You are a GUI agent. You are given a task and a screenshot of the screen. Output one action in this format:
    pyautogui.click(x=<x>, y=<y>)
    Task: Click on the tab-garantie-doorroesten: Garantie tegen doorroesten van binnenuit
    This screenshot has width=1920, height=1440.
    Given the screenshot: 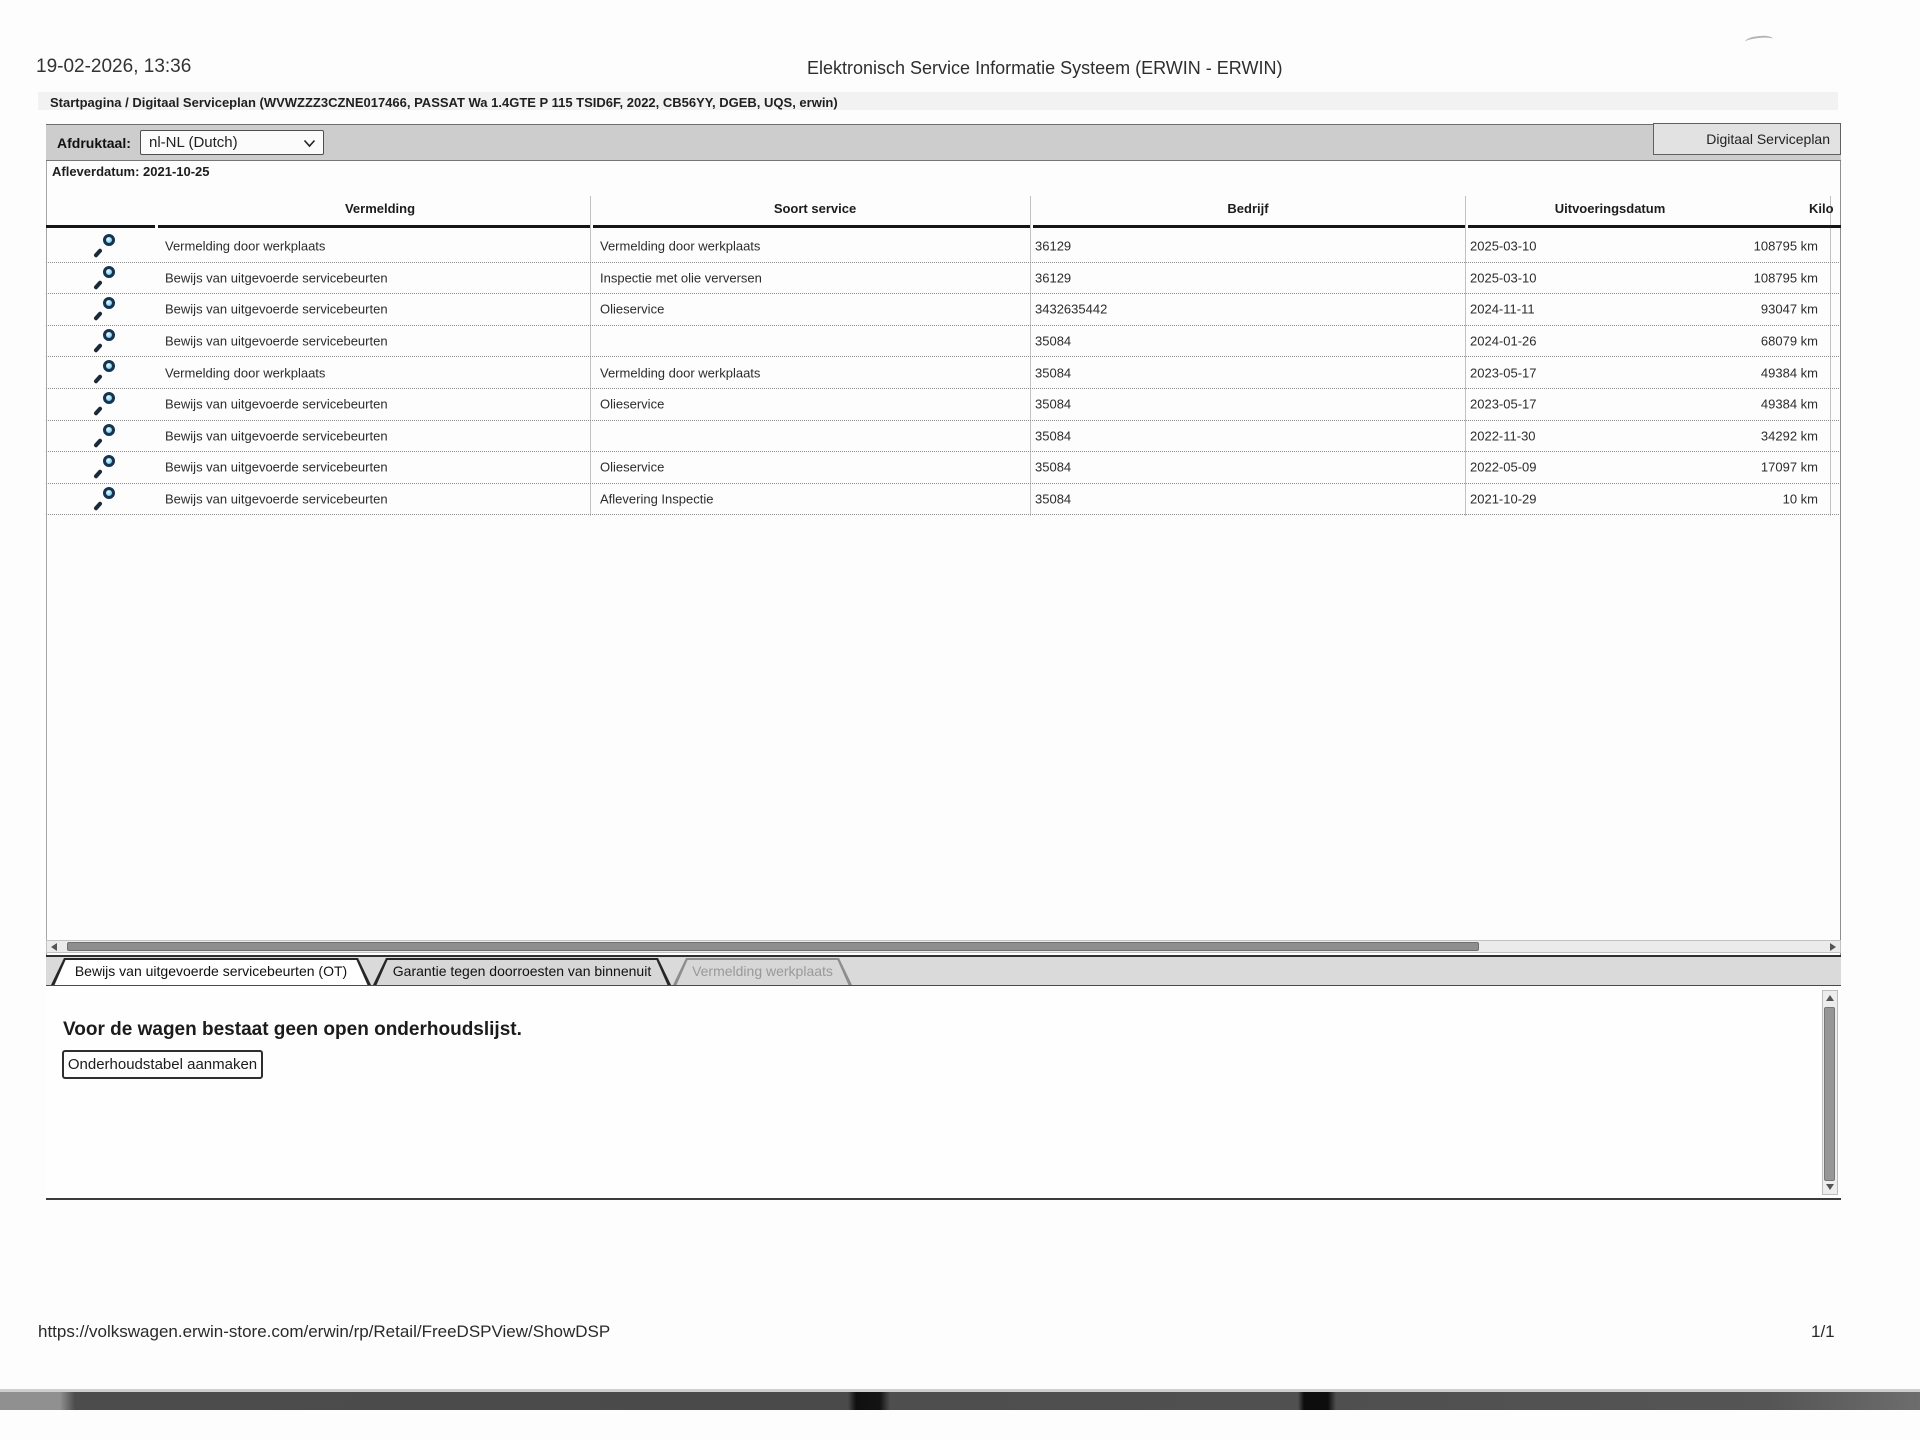 What is the action you would take?
    pyautogui.click(x=522, y=971)
    